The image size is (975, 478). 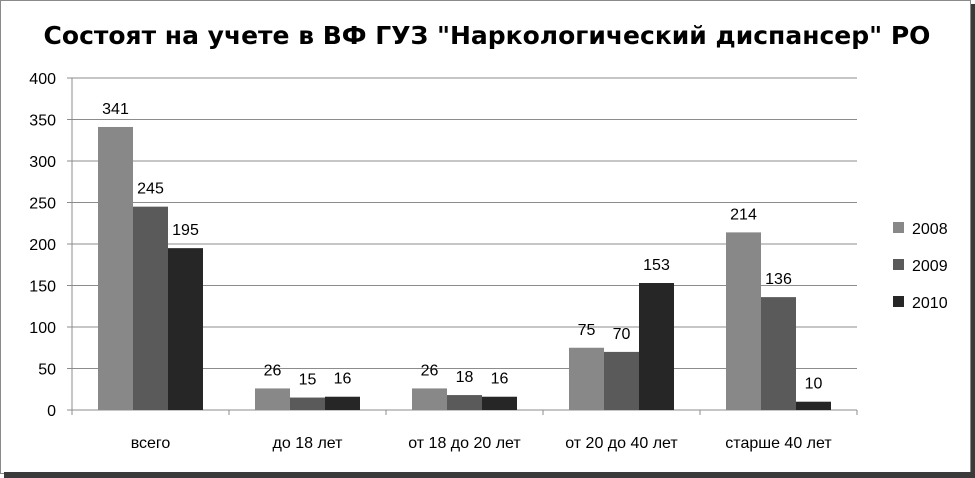 I want to click on data-label-2010-3: 153, so click(x=656, y=265).